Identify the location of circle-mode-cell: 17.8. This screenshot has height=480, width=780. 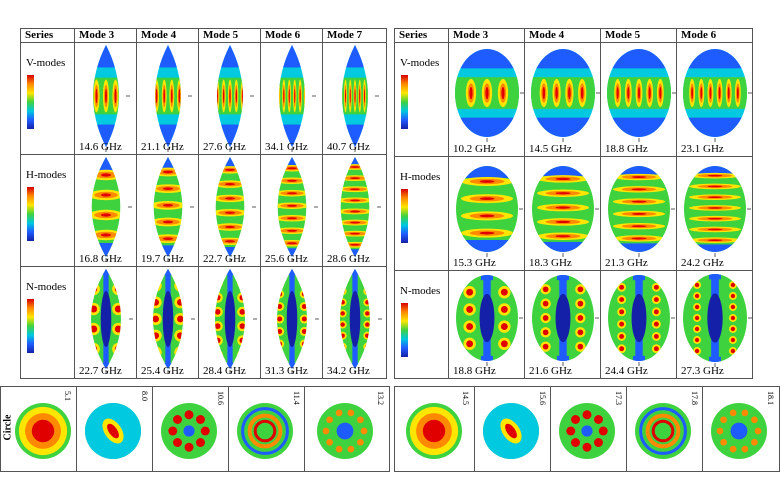
(664, 429).